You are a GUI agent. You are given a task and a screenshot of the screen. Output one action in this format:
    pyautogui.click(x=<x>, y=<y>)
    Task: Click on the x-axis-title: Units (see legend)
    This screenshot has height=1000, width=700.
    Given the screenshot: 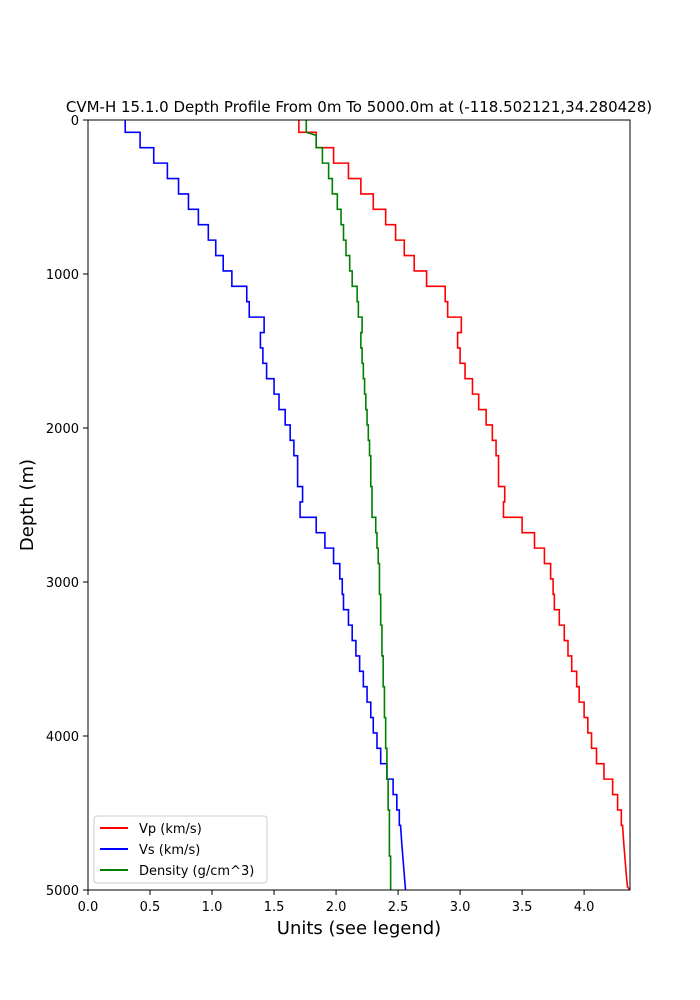 What is the action you would take?
    pyautogui.click(x=359, y=928)
    